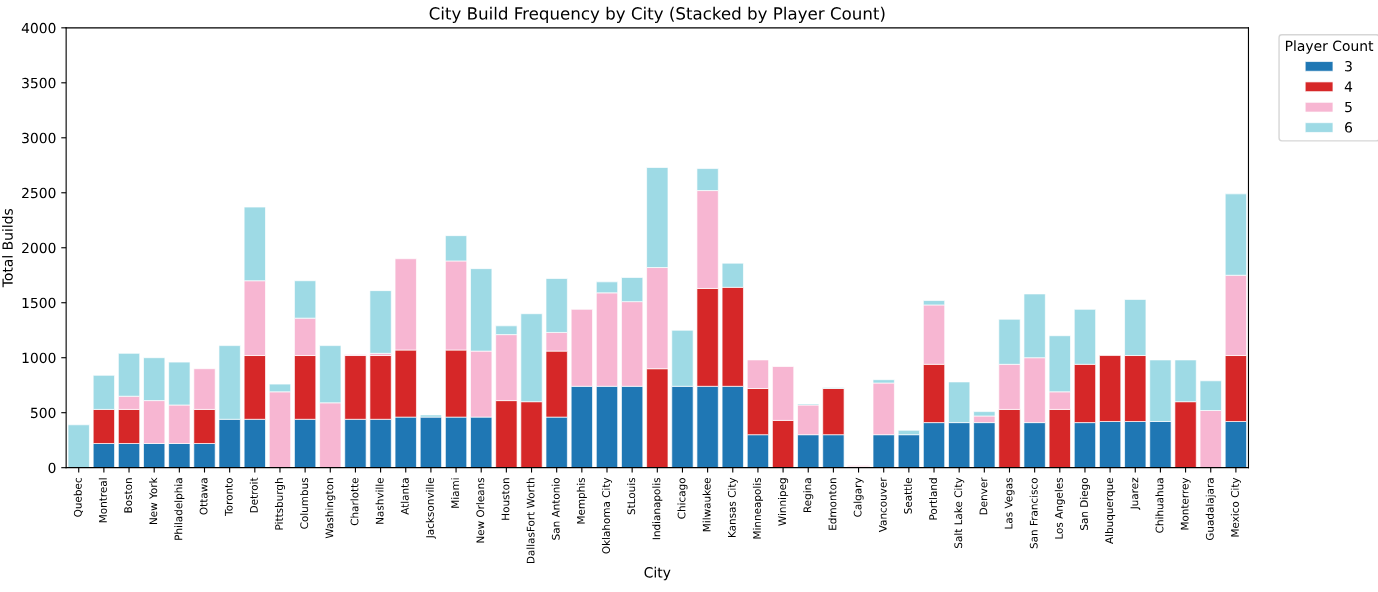 The width and height of the screenshot is (1378, 592). What do you see at coordinates (1135, 493) in the screenshot?
I see `x-tick-label: Juarez` at bounding box center [1135, 493].